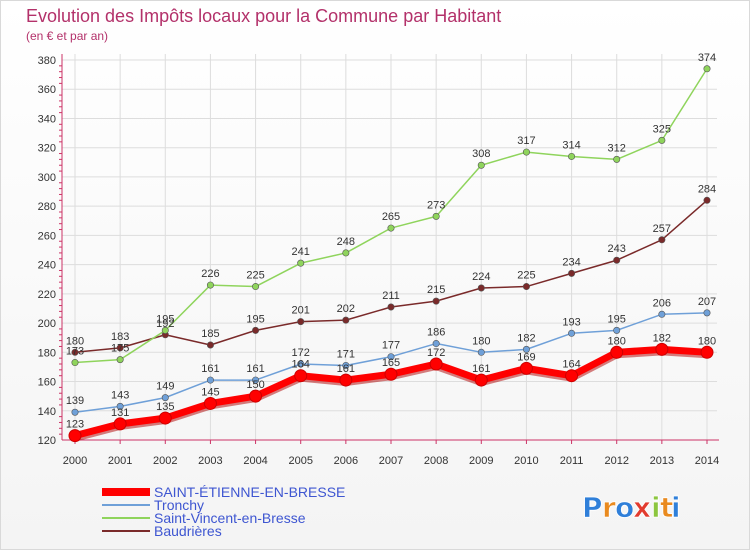  Describe the element at coordinates (436, 461) in the screenshot. I see `x-tick-label: 2008` at that location.